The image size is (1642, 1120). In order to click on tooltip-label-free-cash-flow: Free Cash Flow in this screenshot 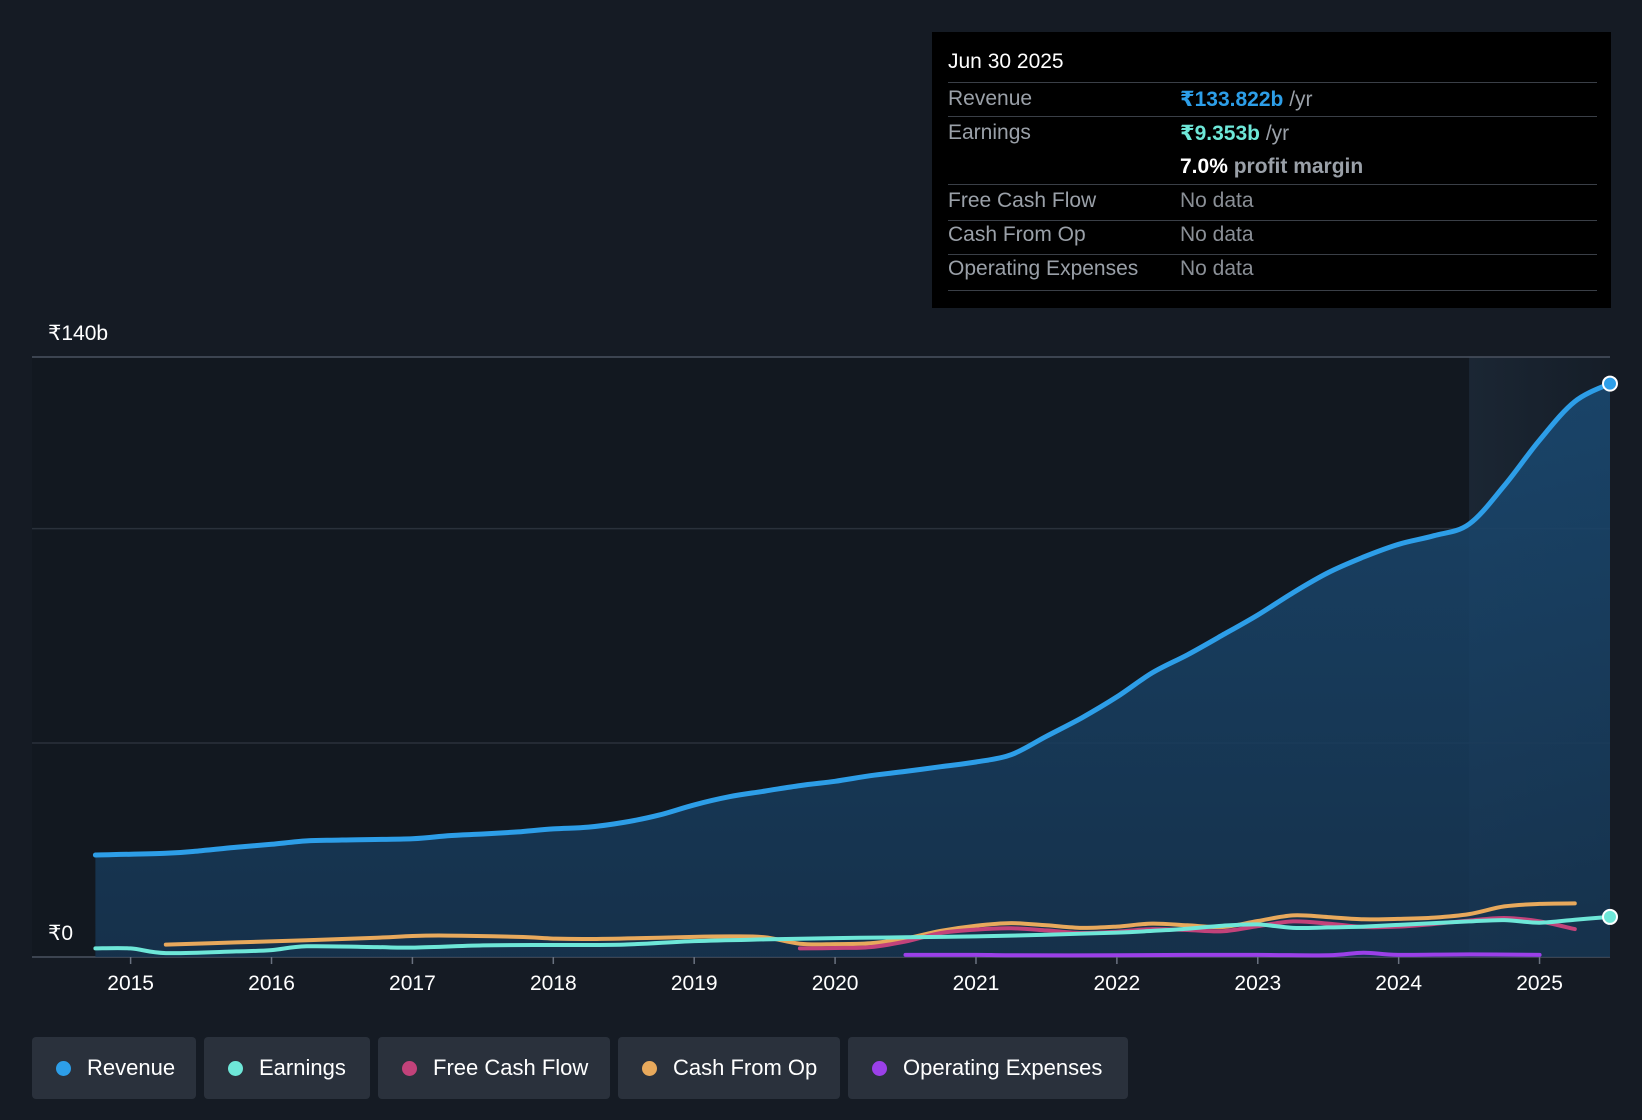, I will do `click(1022, 200)`.